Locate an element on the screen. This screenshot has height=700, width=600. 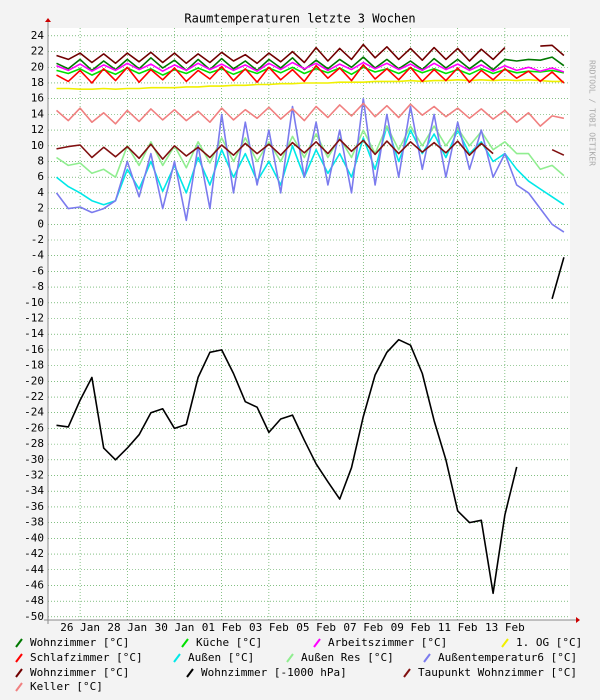
x-tick-label: 05 Feb is located at coordinates (316, 627).